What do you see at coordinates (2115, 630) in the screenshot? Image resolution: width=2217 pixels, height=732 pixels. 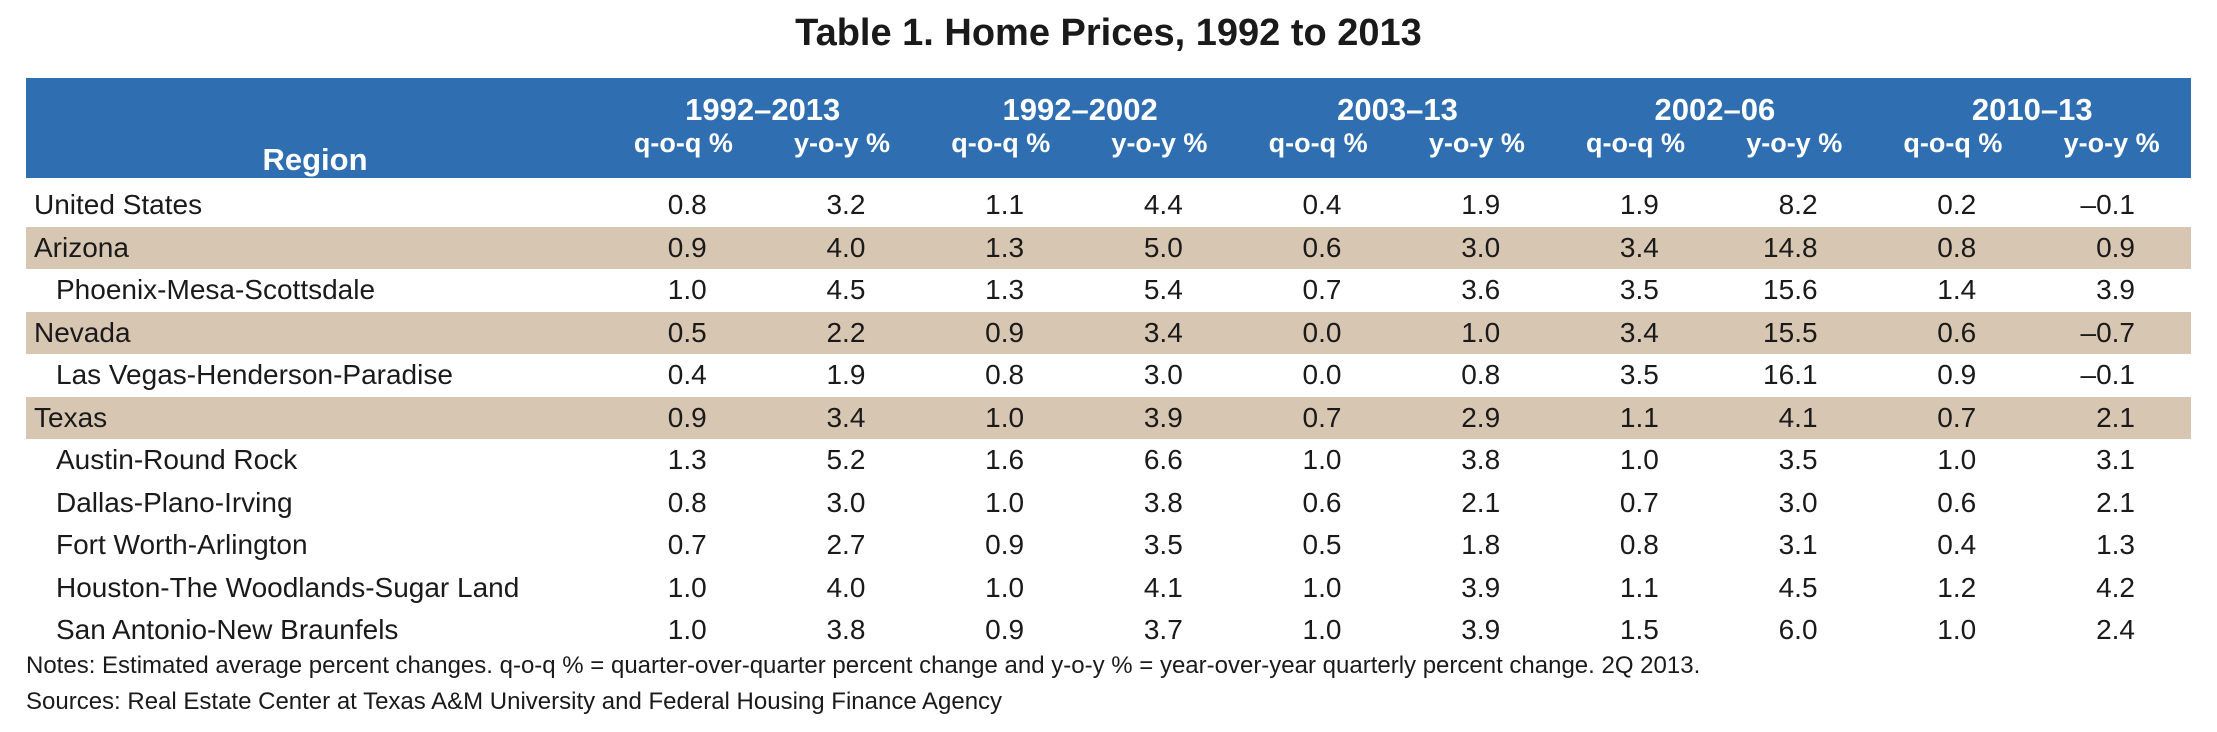 I see `cell-value: 2.4` at bounding box center [2115, 630].